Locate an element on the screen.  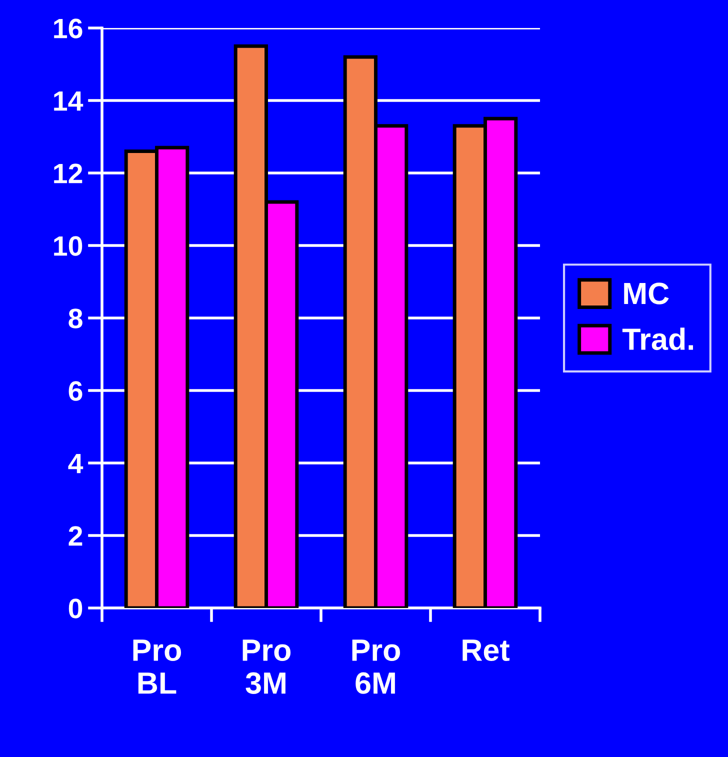
x-tick-label: Pro 3M is located at coordinates (266, 667).